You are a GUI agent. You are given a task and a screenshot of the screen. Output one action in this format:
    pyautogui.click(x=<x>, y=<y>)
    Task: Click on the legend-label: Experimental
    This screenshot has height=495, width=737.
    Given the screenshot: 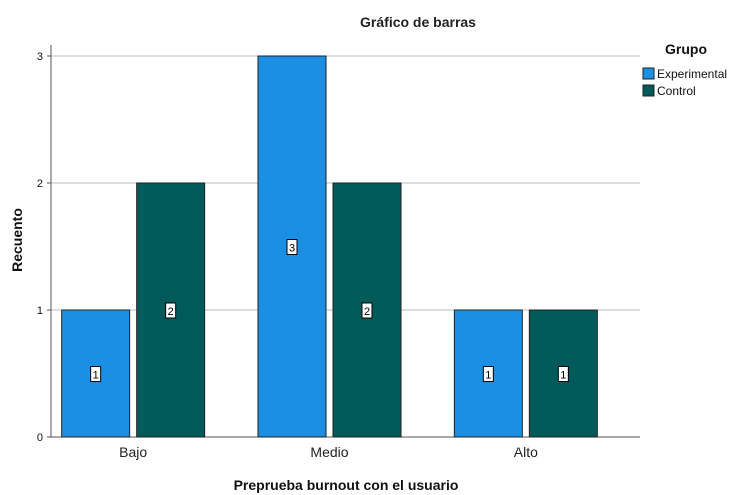 What is the action you would take?
    pyautogui.click(x=692, y=74)
    